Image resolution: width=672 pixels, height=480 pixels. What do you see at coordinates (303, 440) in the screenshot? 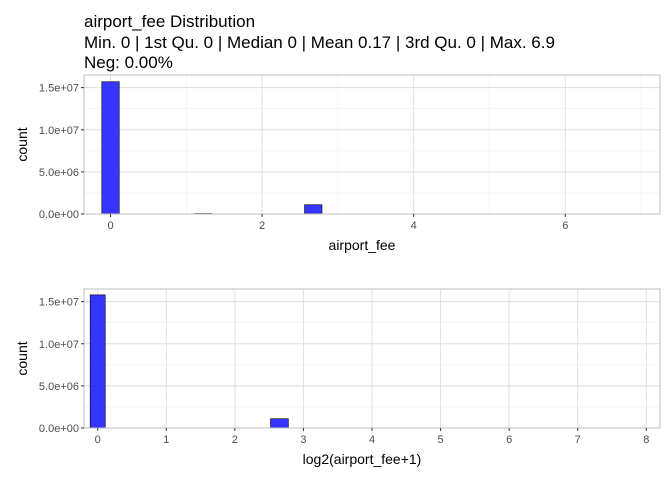
I see `x-tick-label: 3` at bounding box center [303, 440].